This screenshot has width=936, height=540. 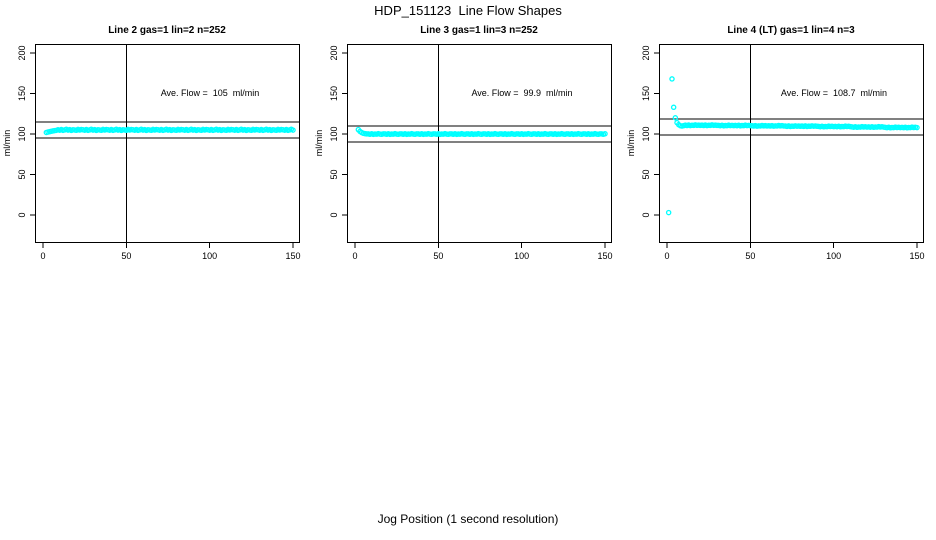 I want to click on main-title: HDP_151123 Line Flow Shapes, so click(x=468, y=10).